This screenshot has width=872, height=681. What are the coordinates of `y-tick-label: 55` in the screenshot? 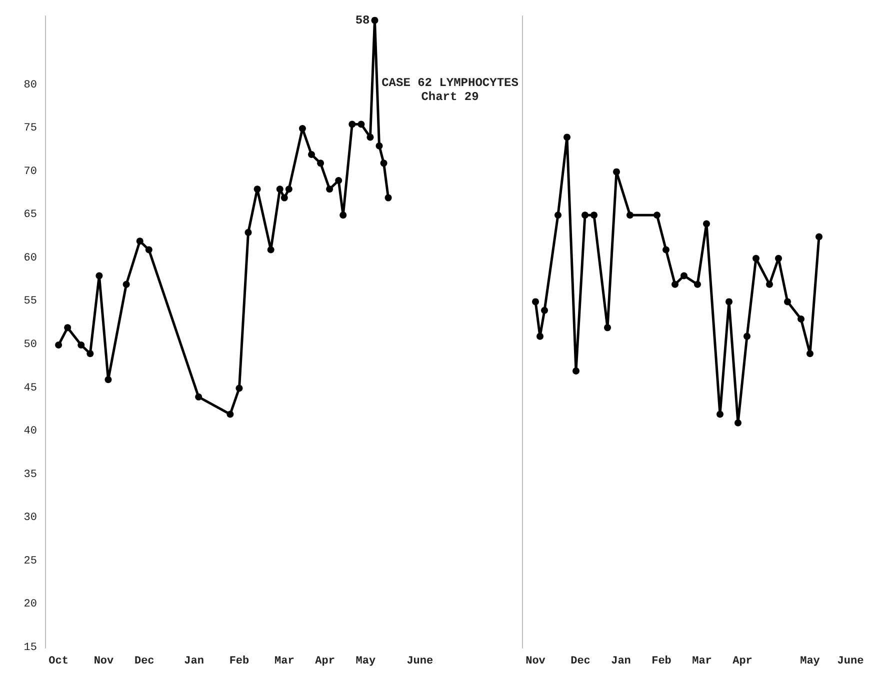 It's located at (30, 302).